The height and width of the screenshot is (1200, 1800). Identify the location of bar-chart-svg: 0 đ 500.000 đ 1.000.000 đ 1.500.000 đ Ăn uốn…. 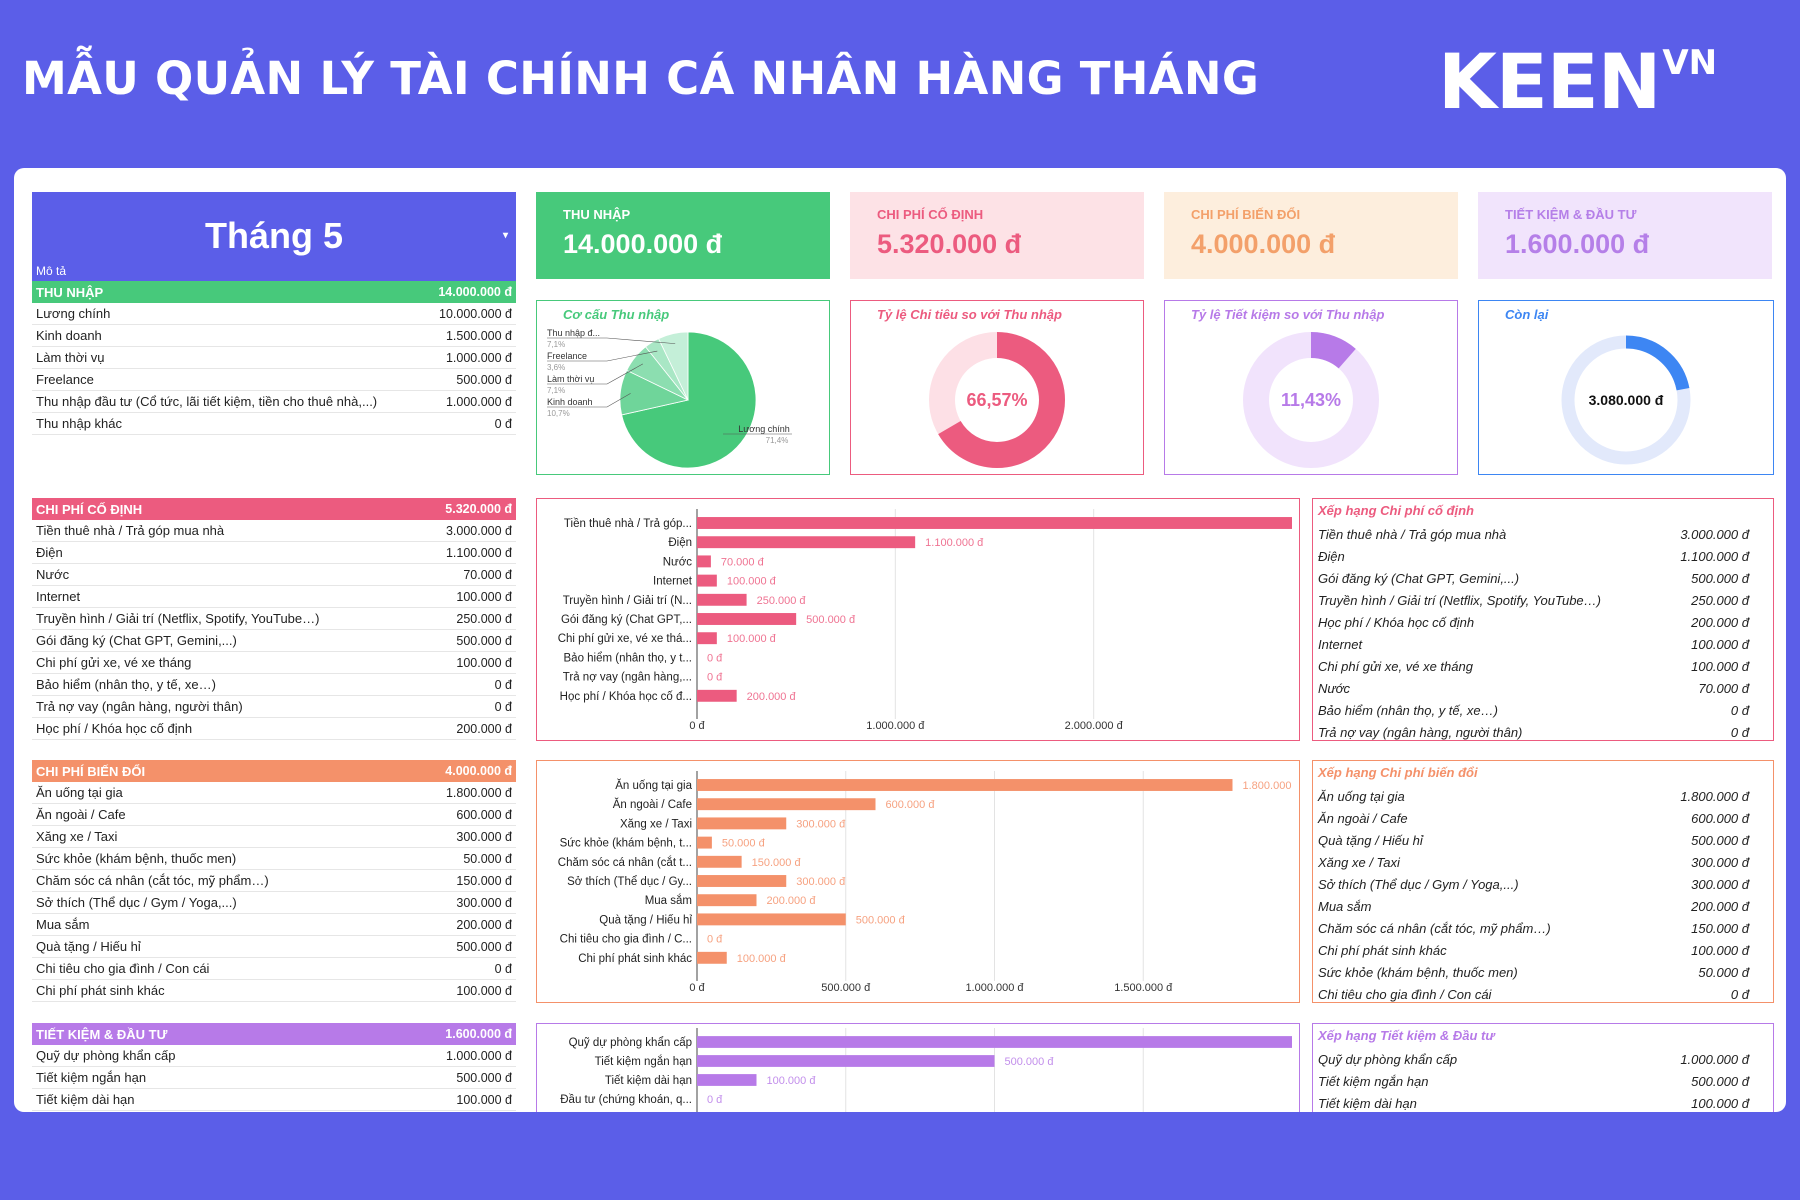
(924, 882).